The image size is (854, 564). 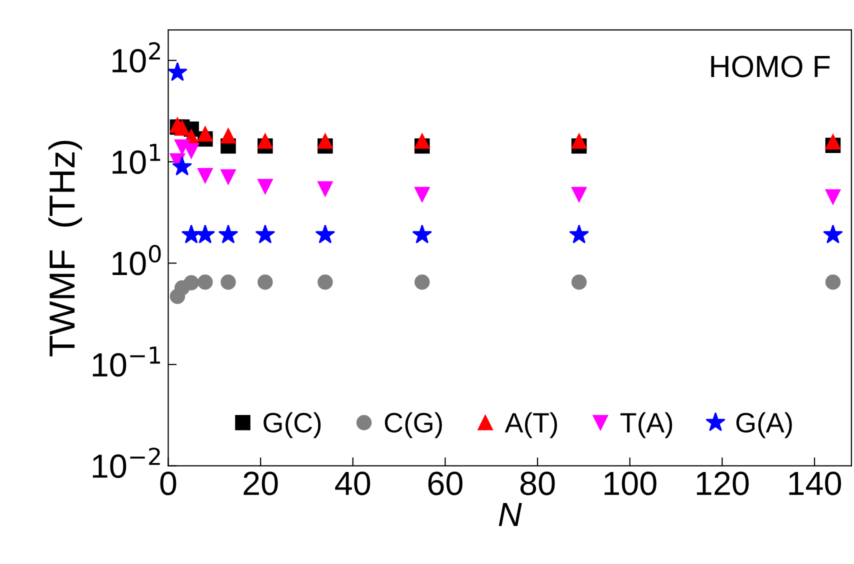 What do you see at coordinates (136, 260) in the screenshot?
I see `y-tick-label: 10$^{0}$` at bounding box center [136, 260].